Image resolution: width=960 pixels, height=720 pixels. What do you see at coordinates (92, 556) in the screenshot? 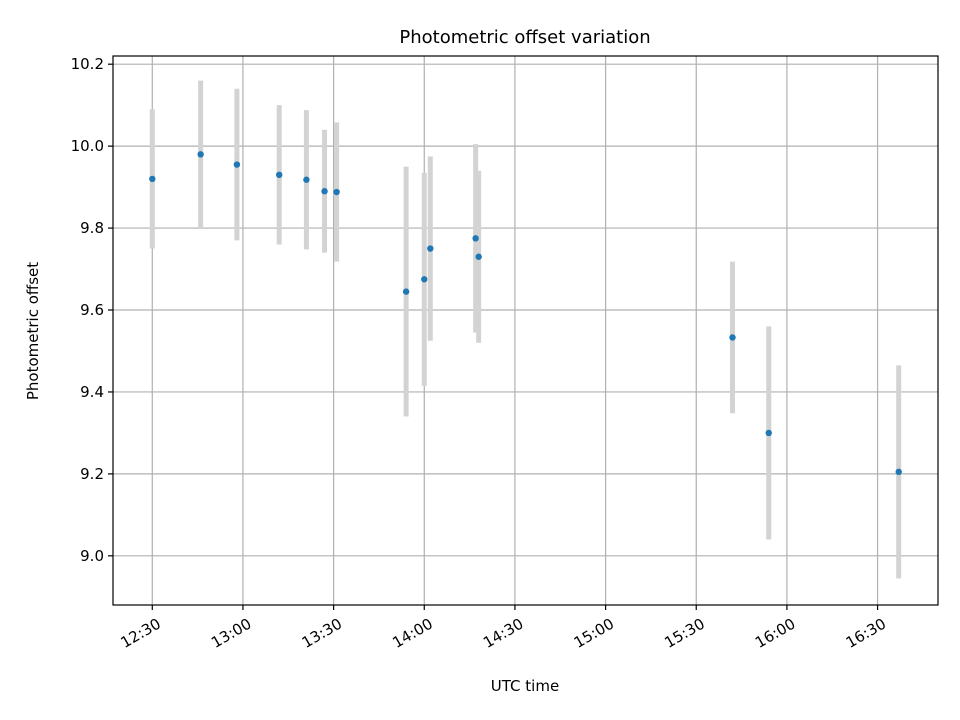
I see `y-tick-label: 9.0` at bounding box center [92, 556].